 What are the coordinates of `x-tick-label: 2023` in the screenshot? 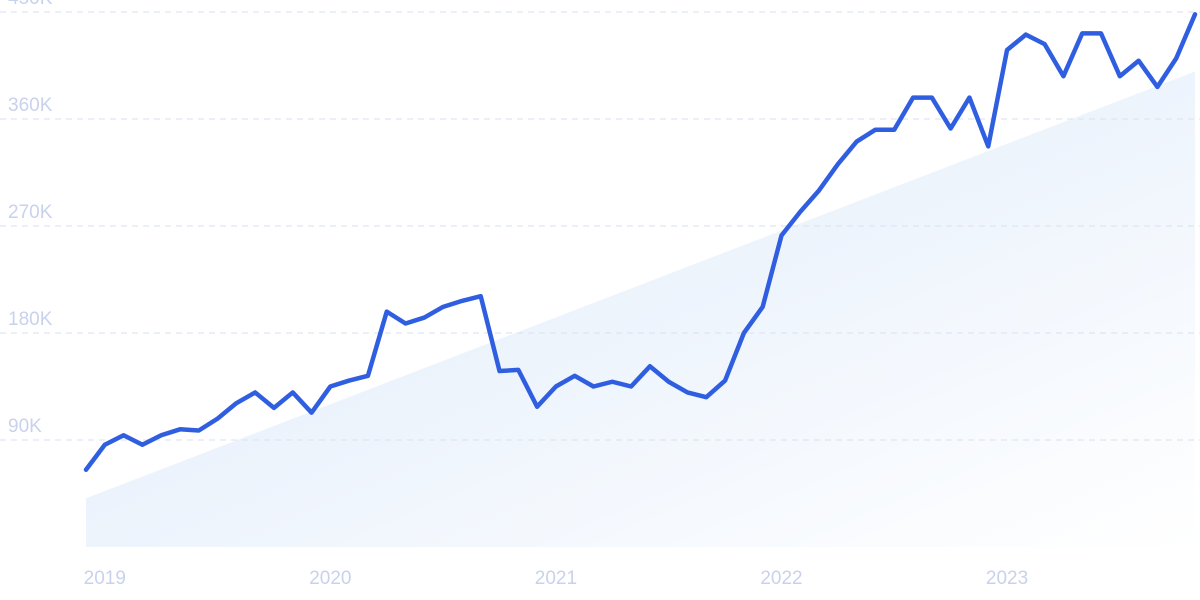 It's located at (1007, 578).